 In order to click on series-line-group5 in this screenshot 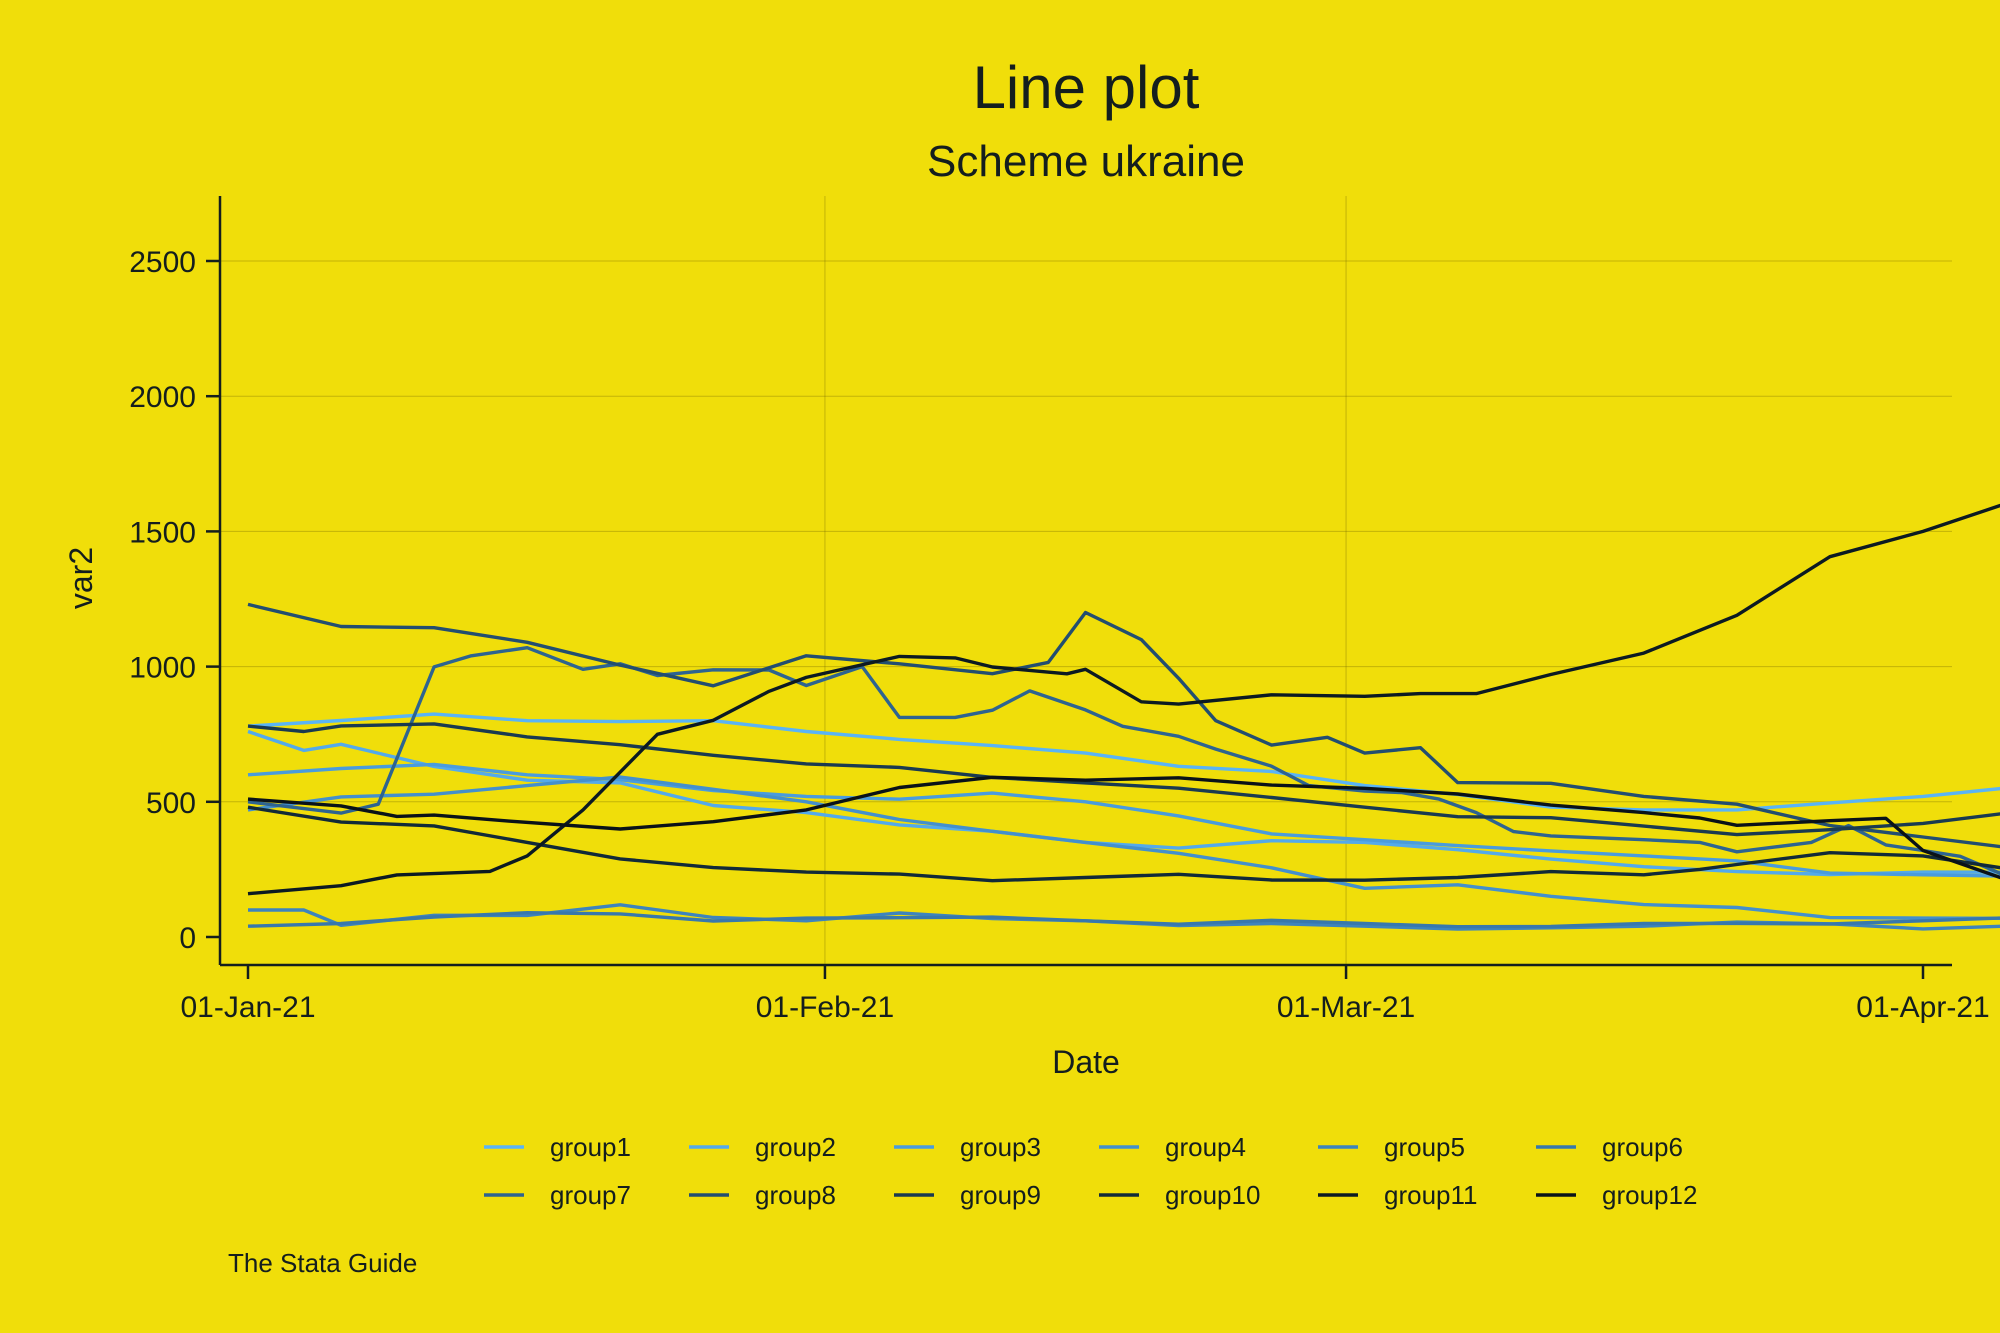, I will do `click(1124, 917)`.